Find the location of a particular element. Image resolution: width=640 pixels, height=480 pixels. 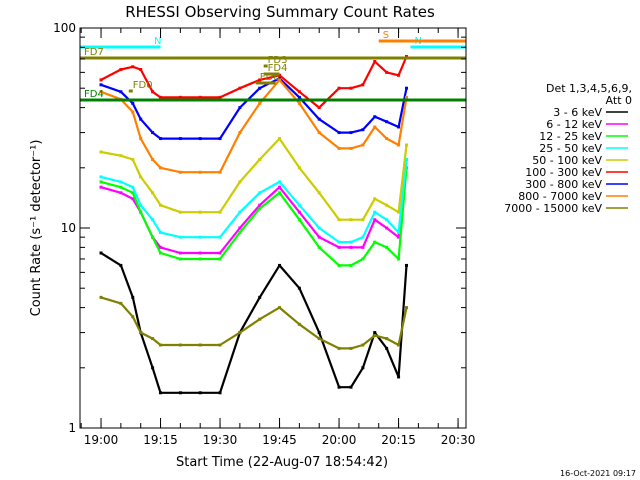

legend-label-6: 300 - 800 keV is located at coordinates (563, 184).